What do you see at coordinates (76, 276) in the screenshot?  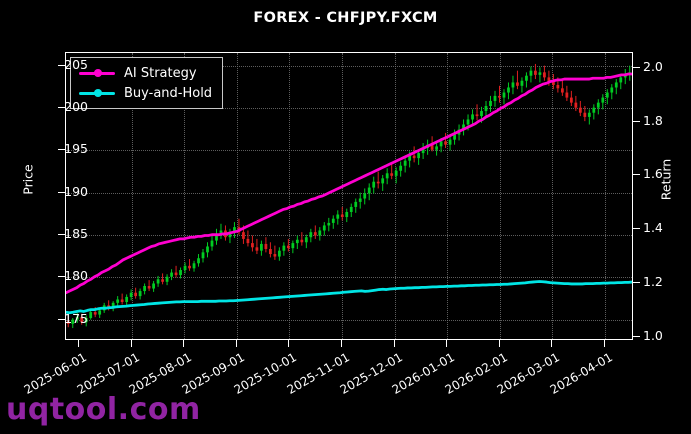 I see `y-axis-left-tick-180: 180` at bounding box center [76, 276].